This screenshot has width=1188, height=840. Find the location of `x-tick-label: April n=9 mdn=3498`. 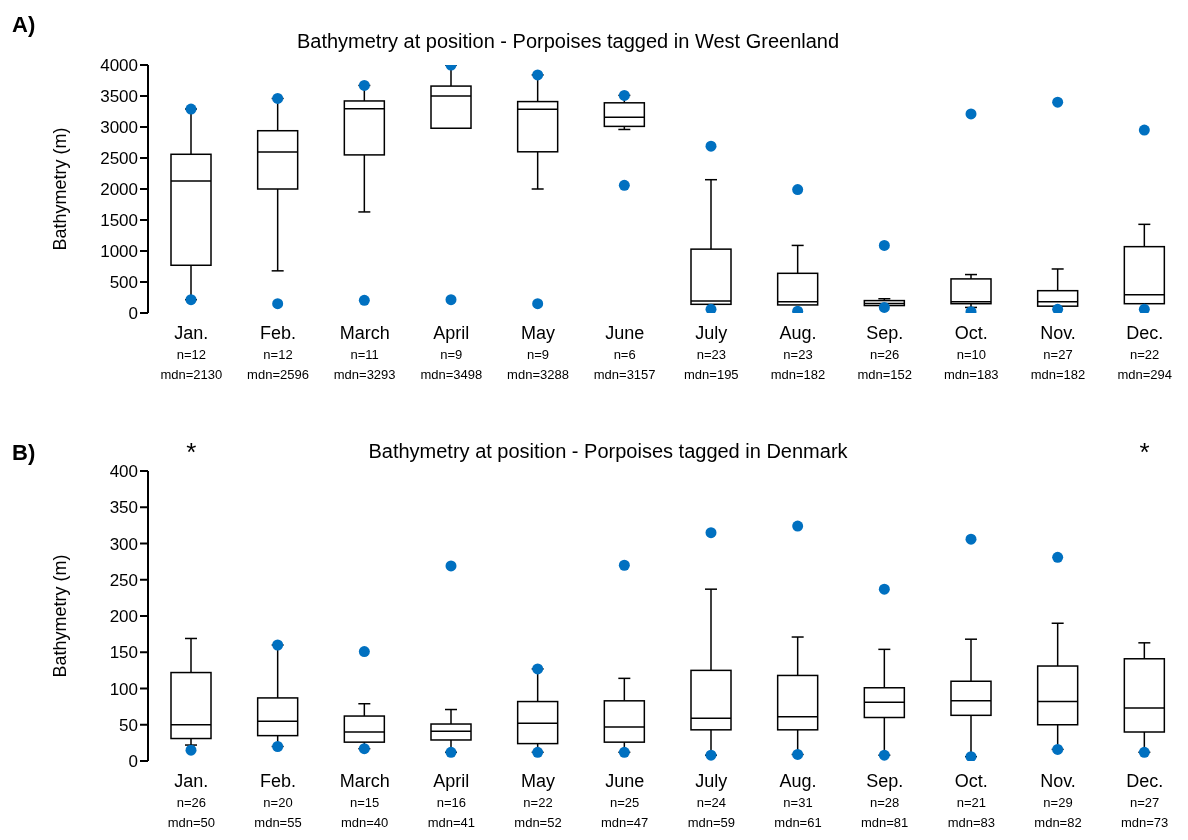

x-tick-label: April n=9 mdn=3498 is located at coordinates (451, 352).